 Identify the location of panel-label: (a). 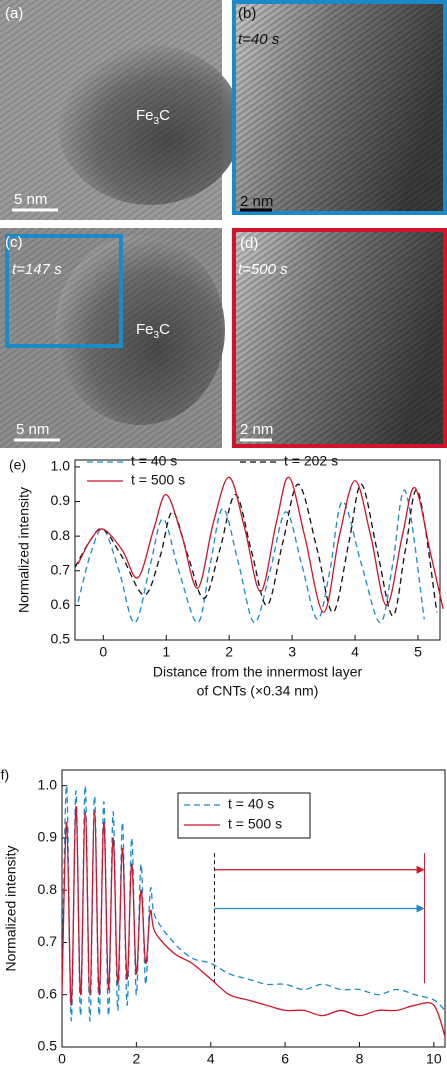
(14, 13).